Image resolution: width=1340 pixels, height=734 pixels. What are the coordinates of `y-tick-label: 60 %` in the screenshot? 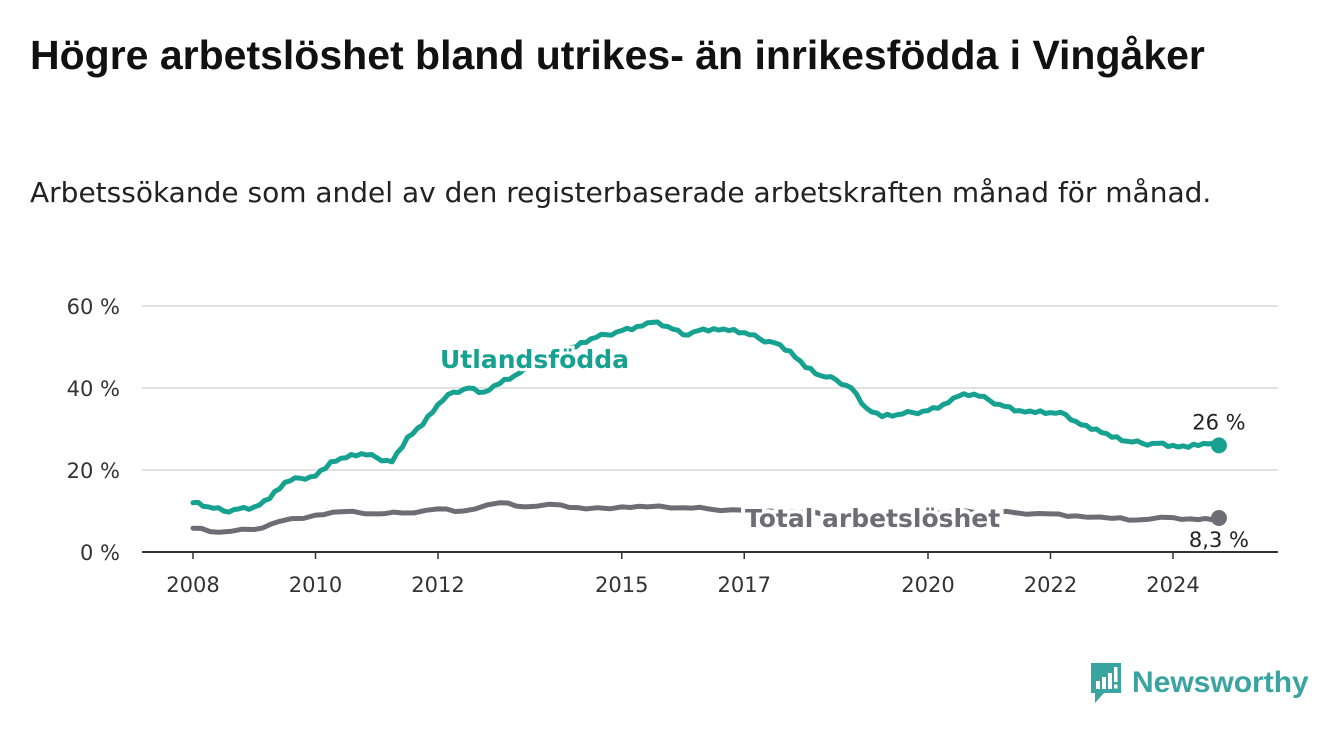 It's located at (93, 307).